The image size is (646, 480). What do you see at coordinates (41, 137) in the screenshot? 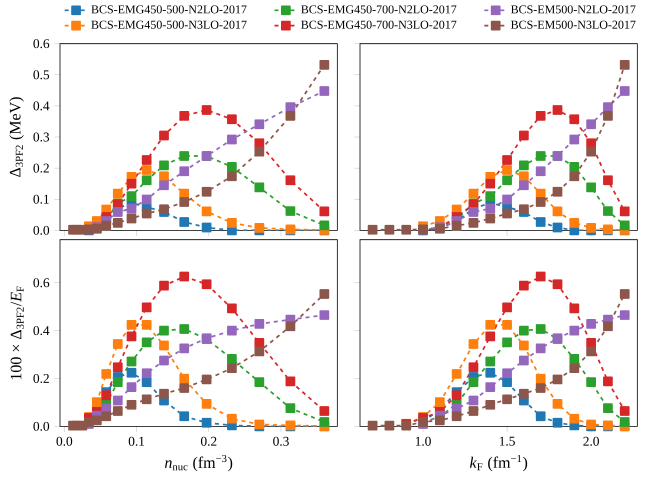
I see `y-tick-label: 0.3` at bounding box center [41, 137].